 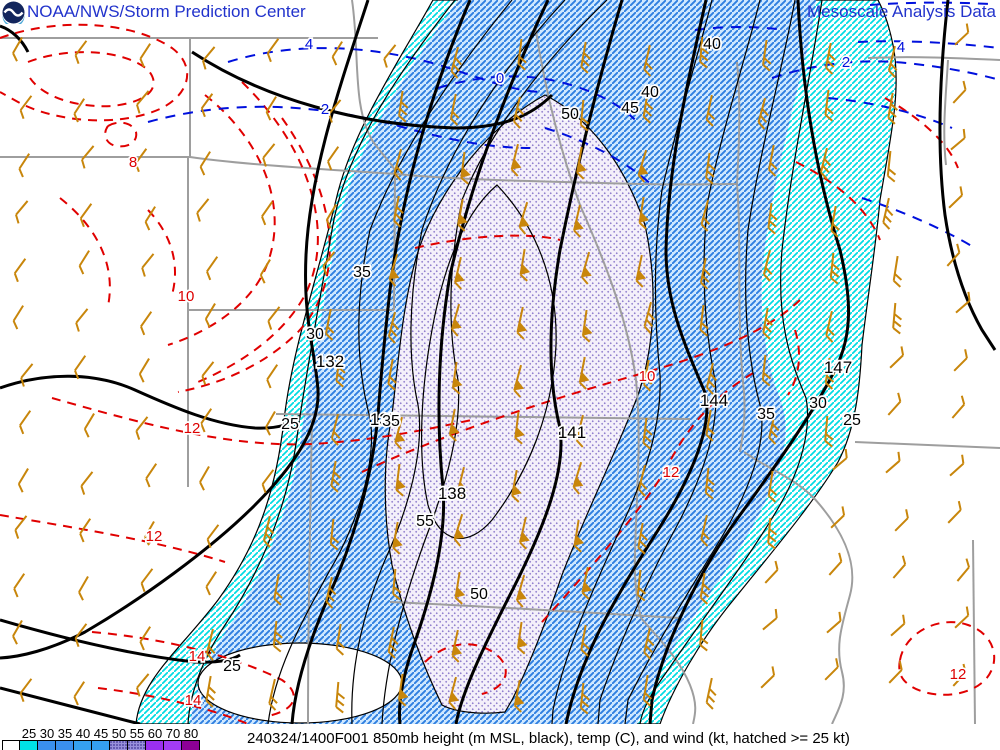 What do you see at coordinates (330, 361) in the screenshot?
I see `height-contour-label: 132` at bounding box center [330, 361].